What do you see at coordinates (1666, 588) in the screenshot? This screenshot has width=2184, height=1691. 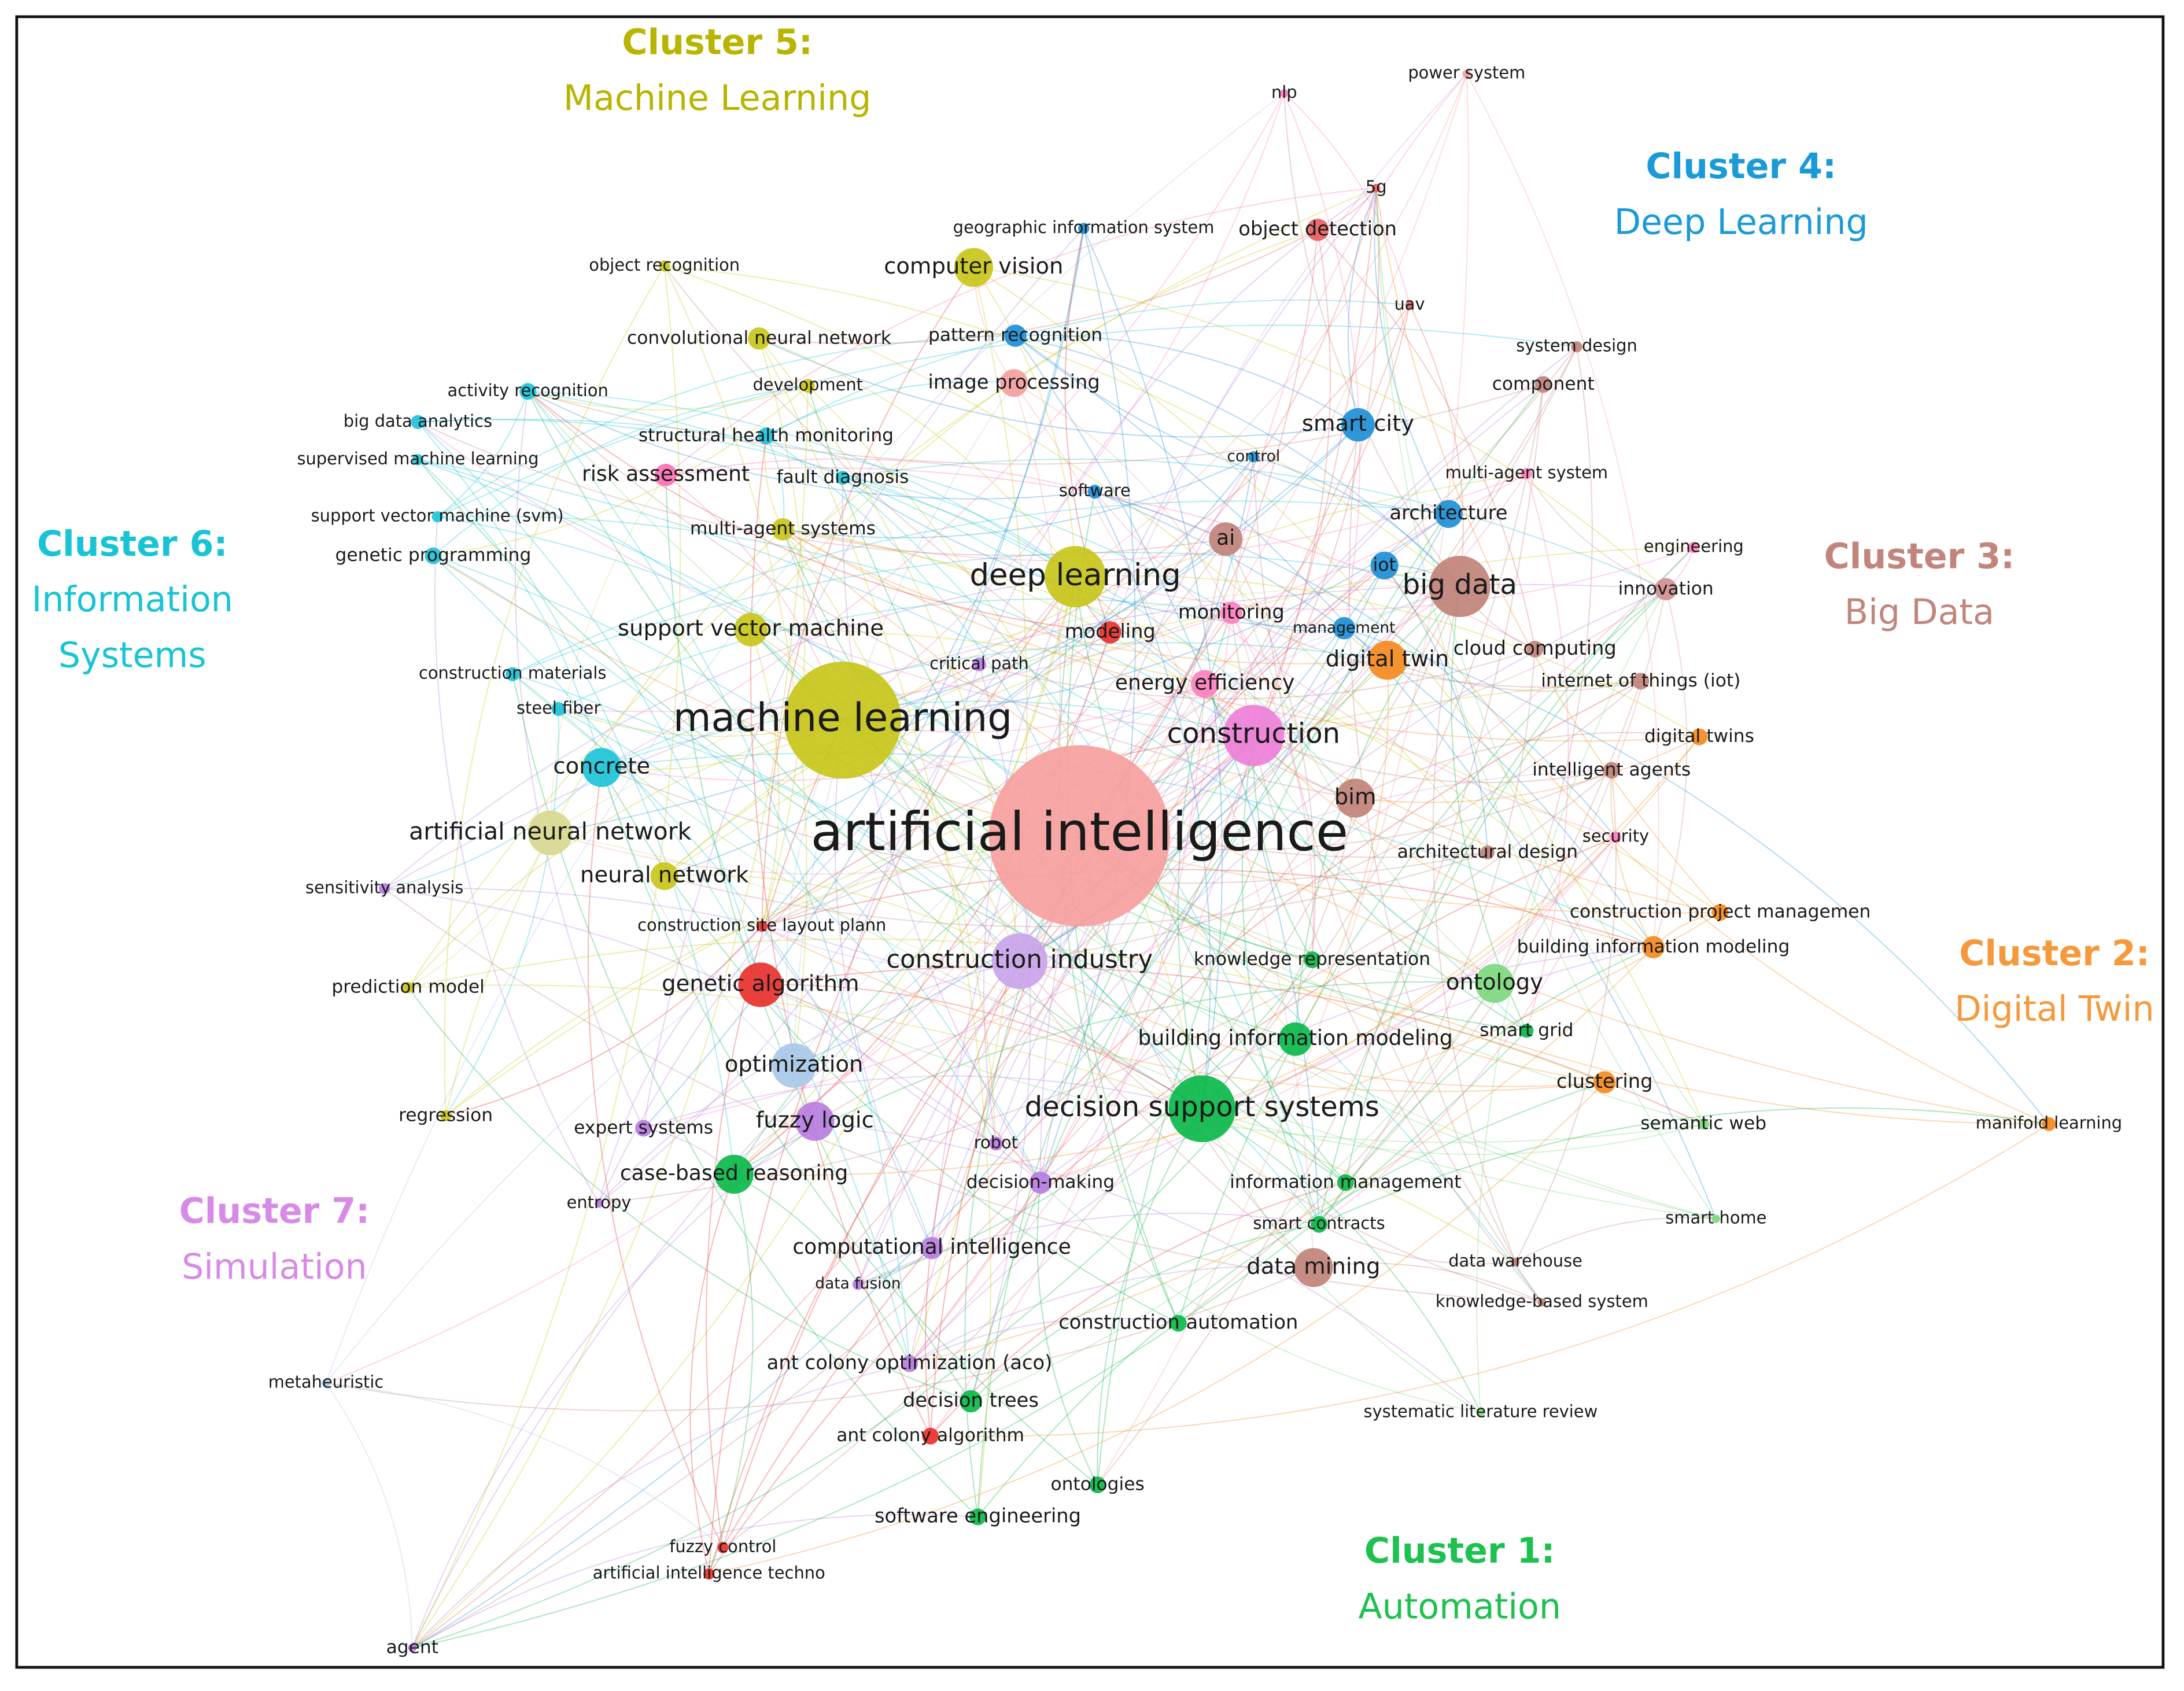 I see `node-label: innovation` at bounding box center [1666, 588].